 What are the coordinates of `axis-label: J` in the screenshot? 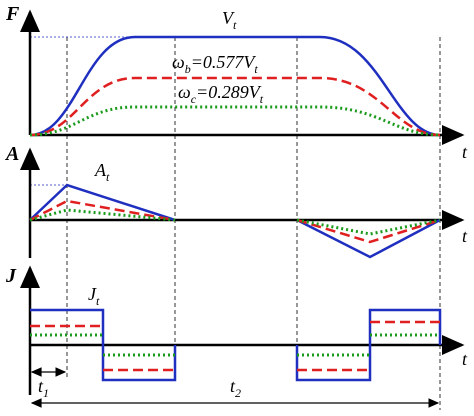 It's located at (11, 276).